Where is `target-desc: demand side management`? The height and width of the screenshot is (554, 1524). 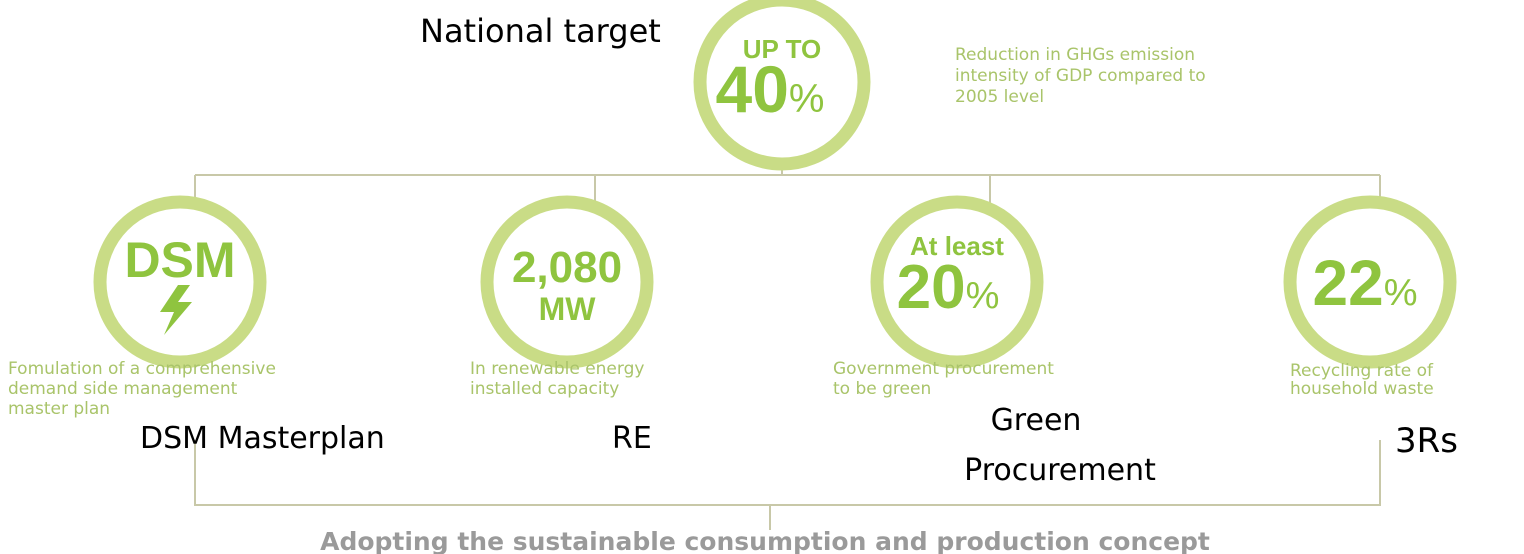 target-desc: demand side management is located at coordinates (123, 389).